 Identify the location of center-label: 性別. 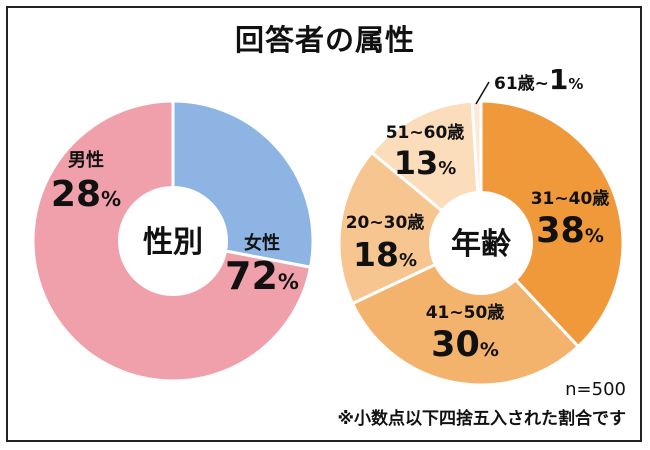
(173, 242).